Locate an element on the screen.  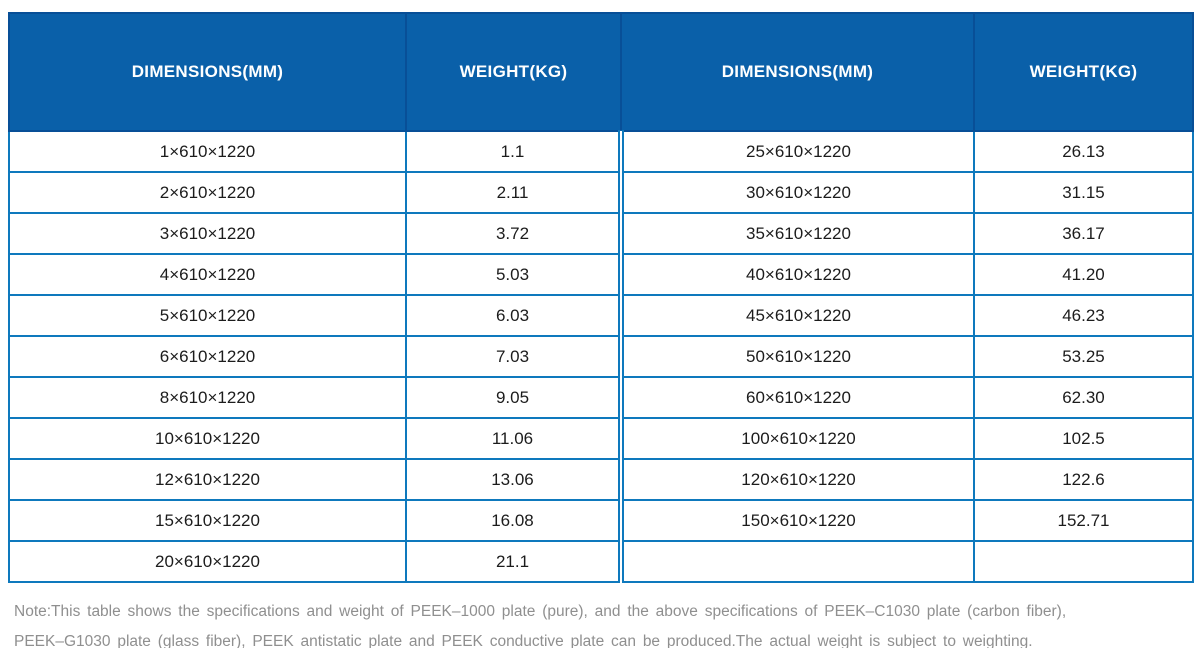
dimension-cell: 60×610×1220 is located at coordinates (796, 397).